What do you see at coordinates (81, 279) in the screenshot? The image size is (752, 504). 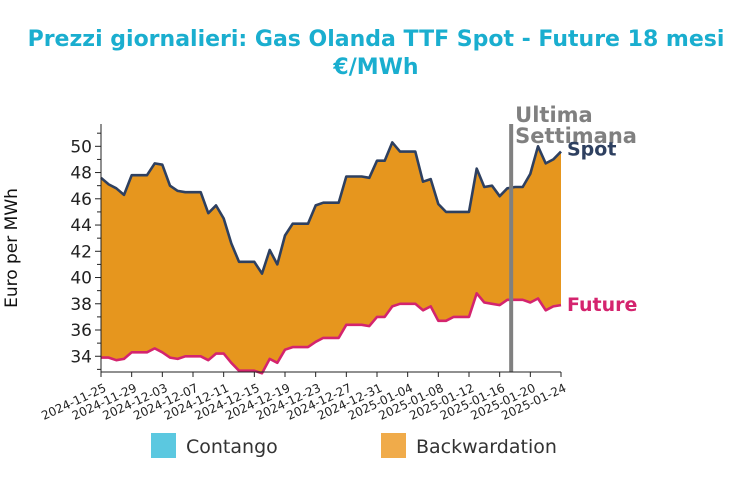 I see `y-tick-label: 40` at bounding box center [81, 279].